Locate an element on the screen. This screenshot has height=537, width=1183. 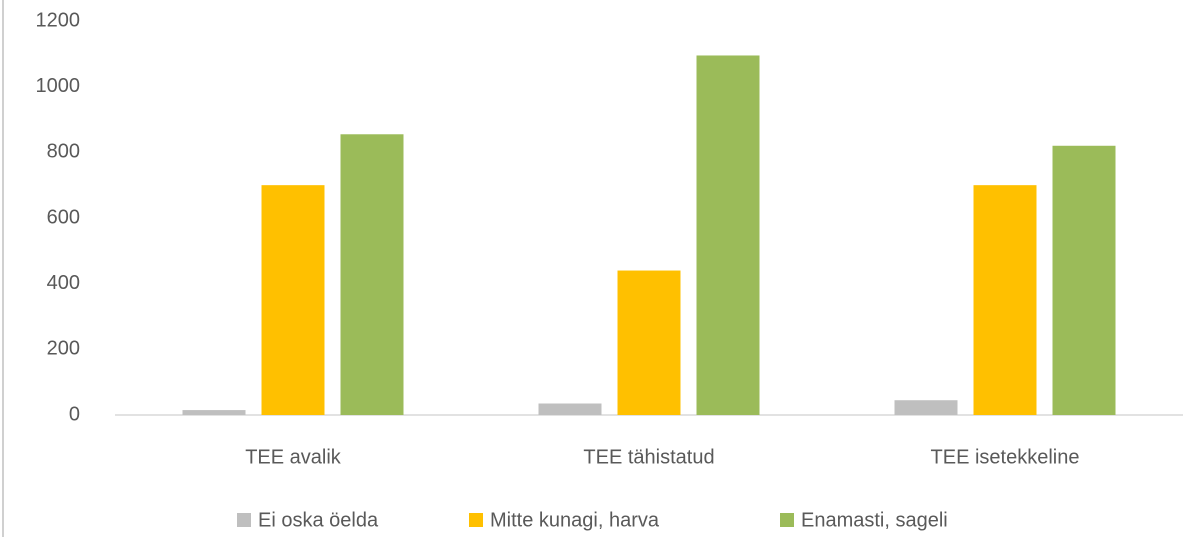
y-tick-label: 1000 is located at coordinates (58, 86).